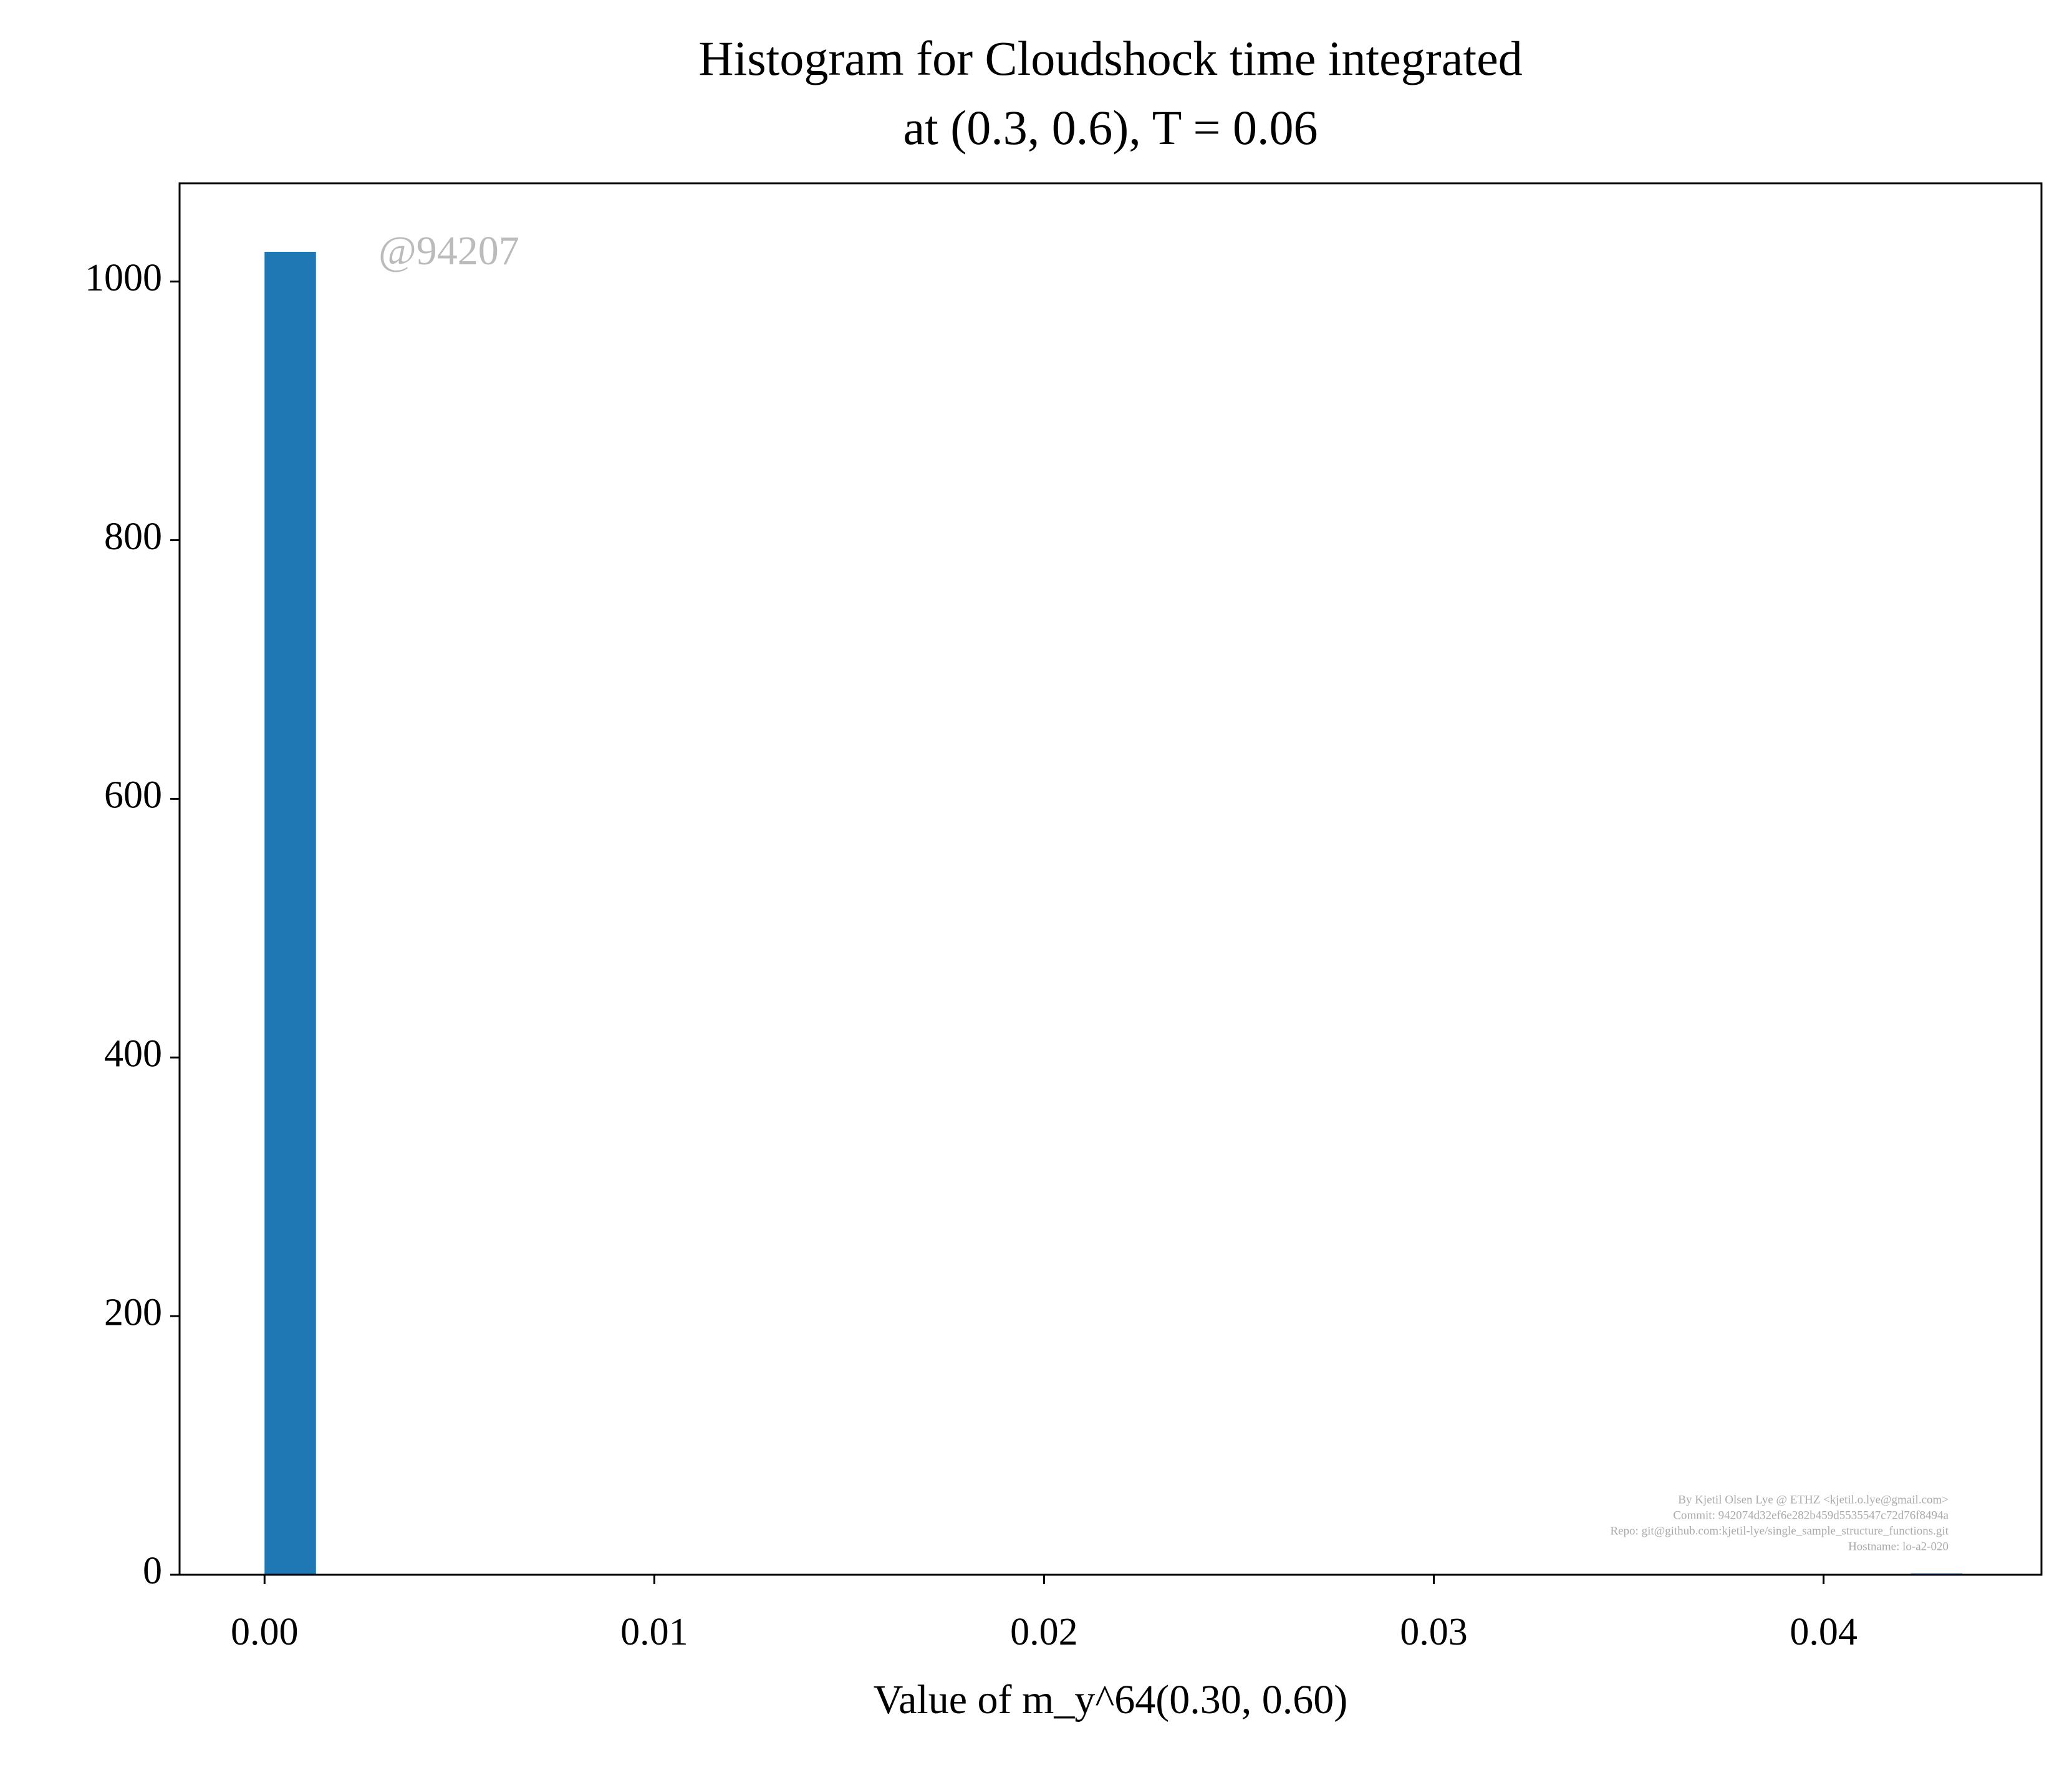 The image size is (2072, 1773). I want to click on x-axis-label: Value of m_y^64(0.30, 0.60), so click(1111, 1700).